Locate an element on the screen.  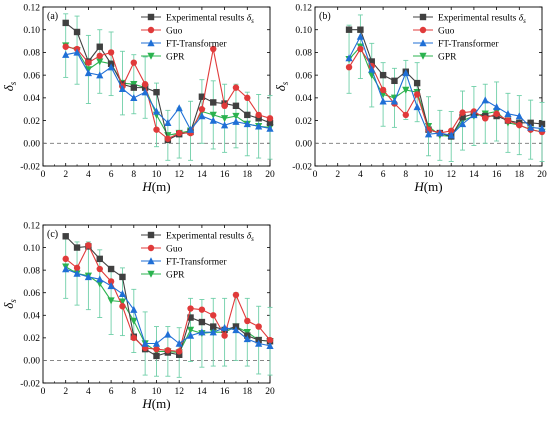
y-tick-label: 0.10 is located at coordinates (31, 31).